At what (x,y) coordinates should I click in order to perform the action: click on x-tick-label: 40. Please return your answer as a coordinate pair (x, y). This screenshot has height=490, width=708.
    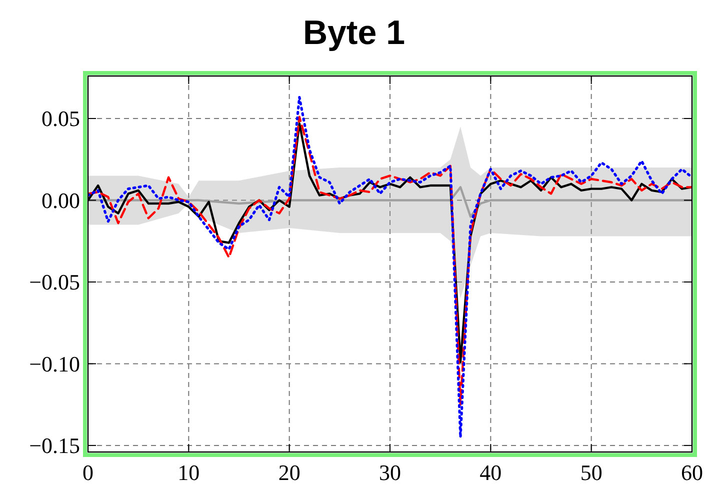
    Looking at the image, I should click on (491, 472).